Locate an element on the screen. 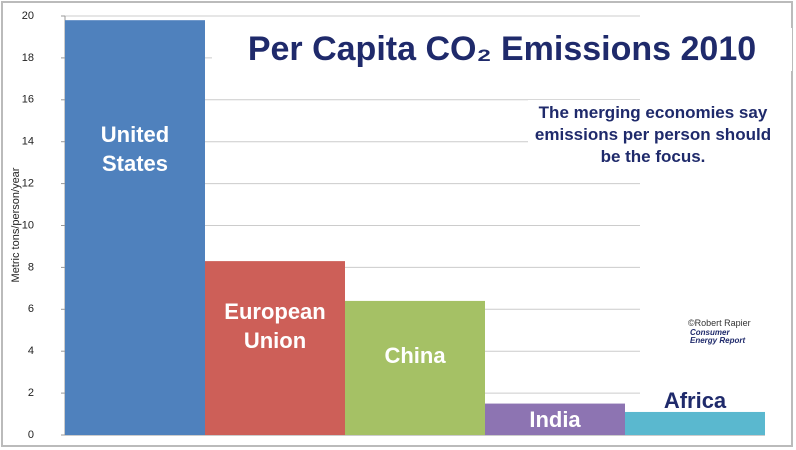  y-tick-label: 14 is located at coordinates (28, 142).